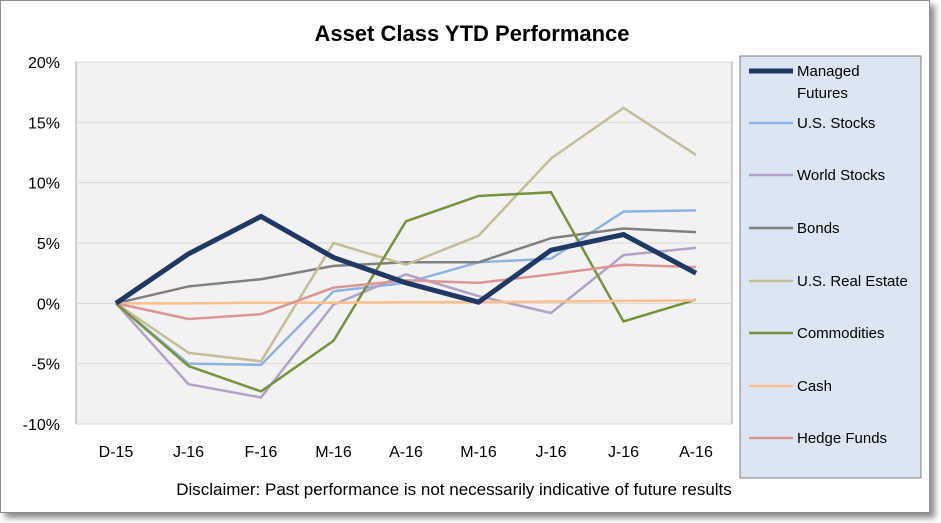  What do you see at coordinates (852, 281) in the screenshot?
I see `legend-label: U.S. Real Estate` at bounding box center [852, 281].